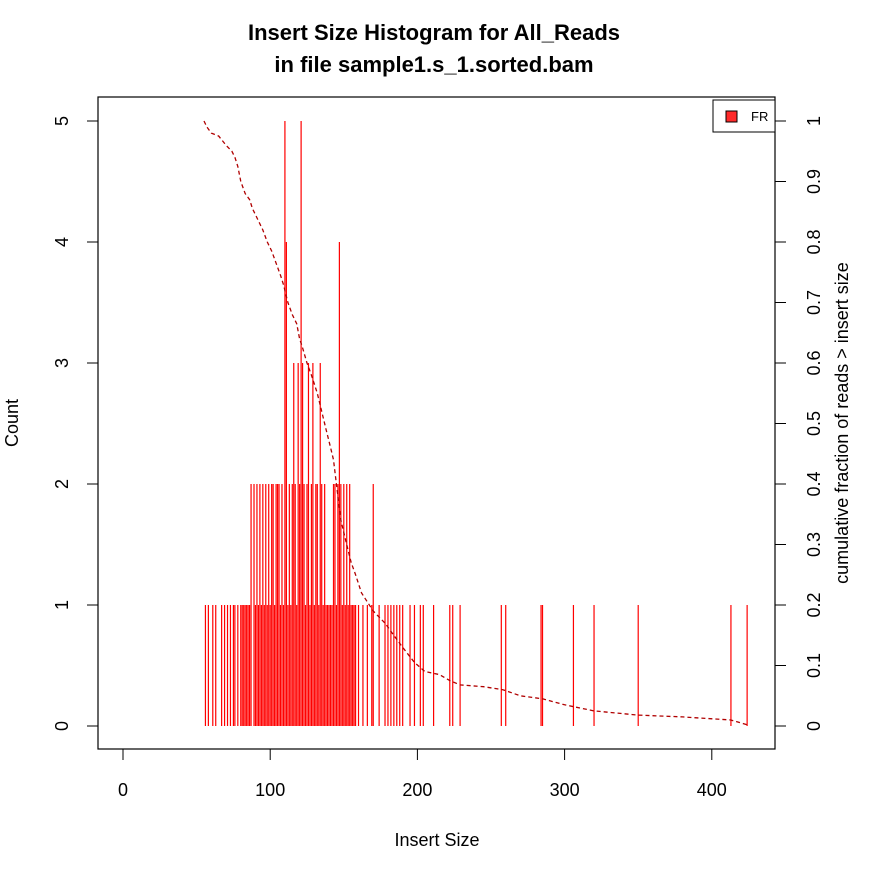  I want to click on x-axis: 0 100 200 300 400, so click(422, 774).